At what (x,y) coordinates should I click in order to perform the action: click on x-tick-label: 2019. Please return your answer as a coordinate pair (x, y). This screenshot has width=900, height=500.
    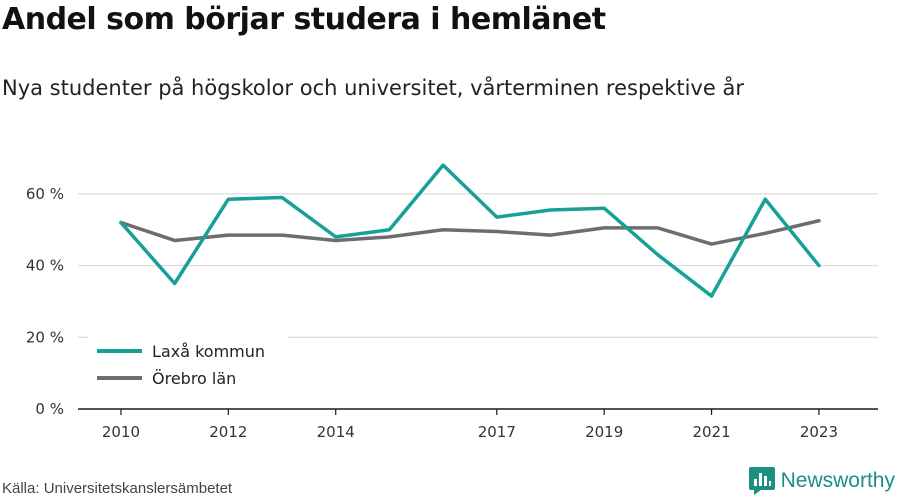
    Looking at the image, I should click on (604, 432).